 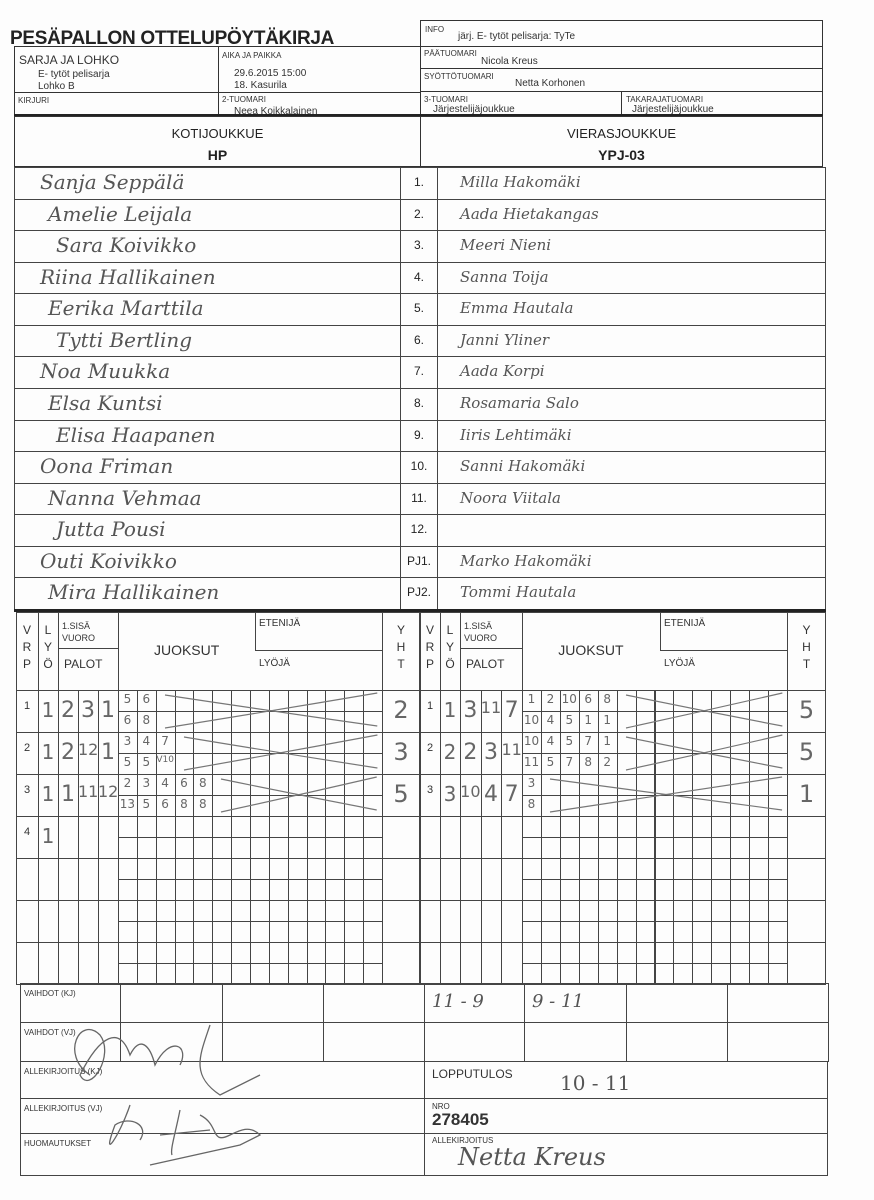 I want to click on run-bottom: 8, so click(x=146, y=720).